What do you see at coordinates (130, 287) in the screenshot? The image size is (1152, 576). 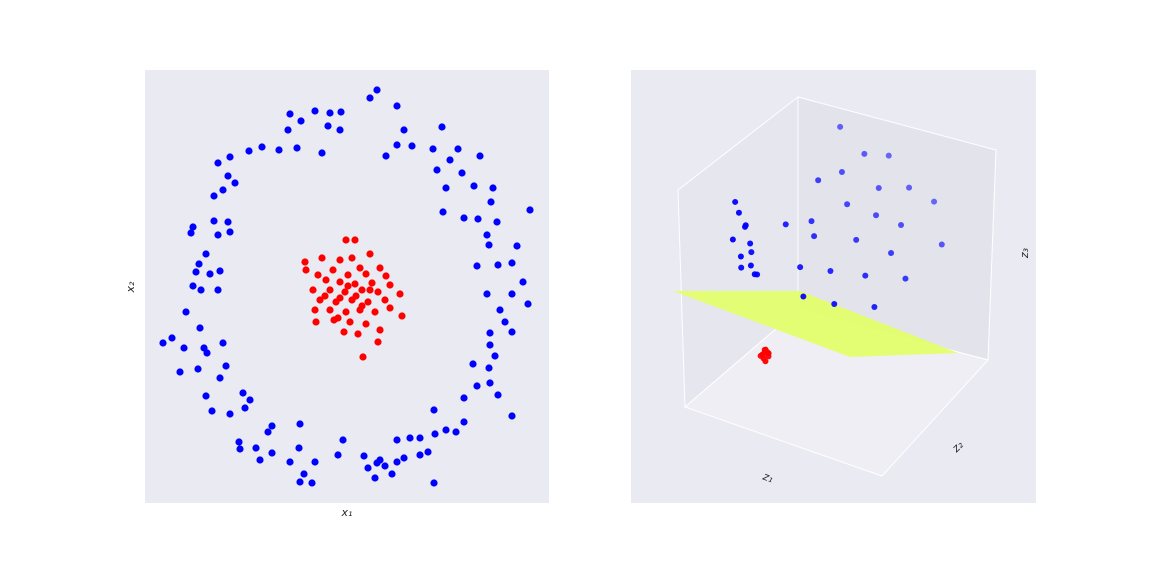 I see `y-axis-label: x₂` at bounding box center [130, 287].